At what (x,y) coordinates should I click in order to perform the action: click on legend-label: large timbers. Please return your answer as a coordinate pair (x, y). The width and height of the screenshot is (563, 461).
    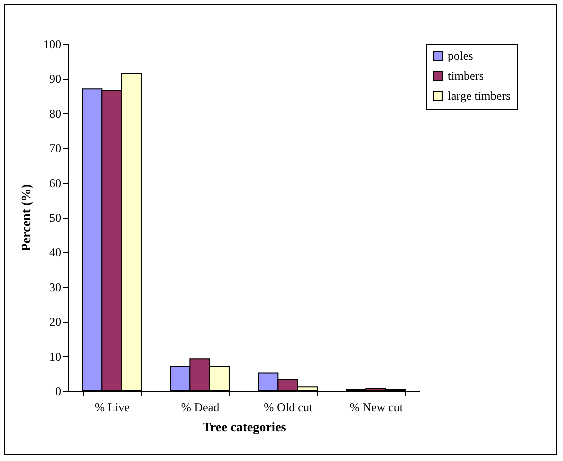
    Looking at the image, I should click on (480, 96).